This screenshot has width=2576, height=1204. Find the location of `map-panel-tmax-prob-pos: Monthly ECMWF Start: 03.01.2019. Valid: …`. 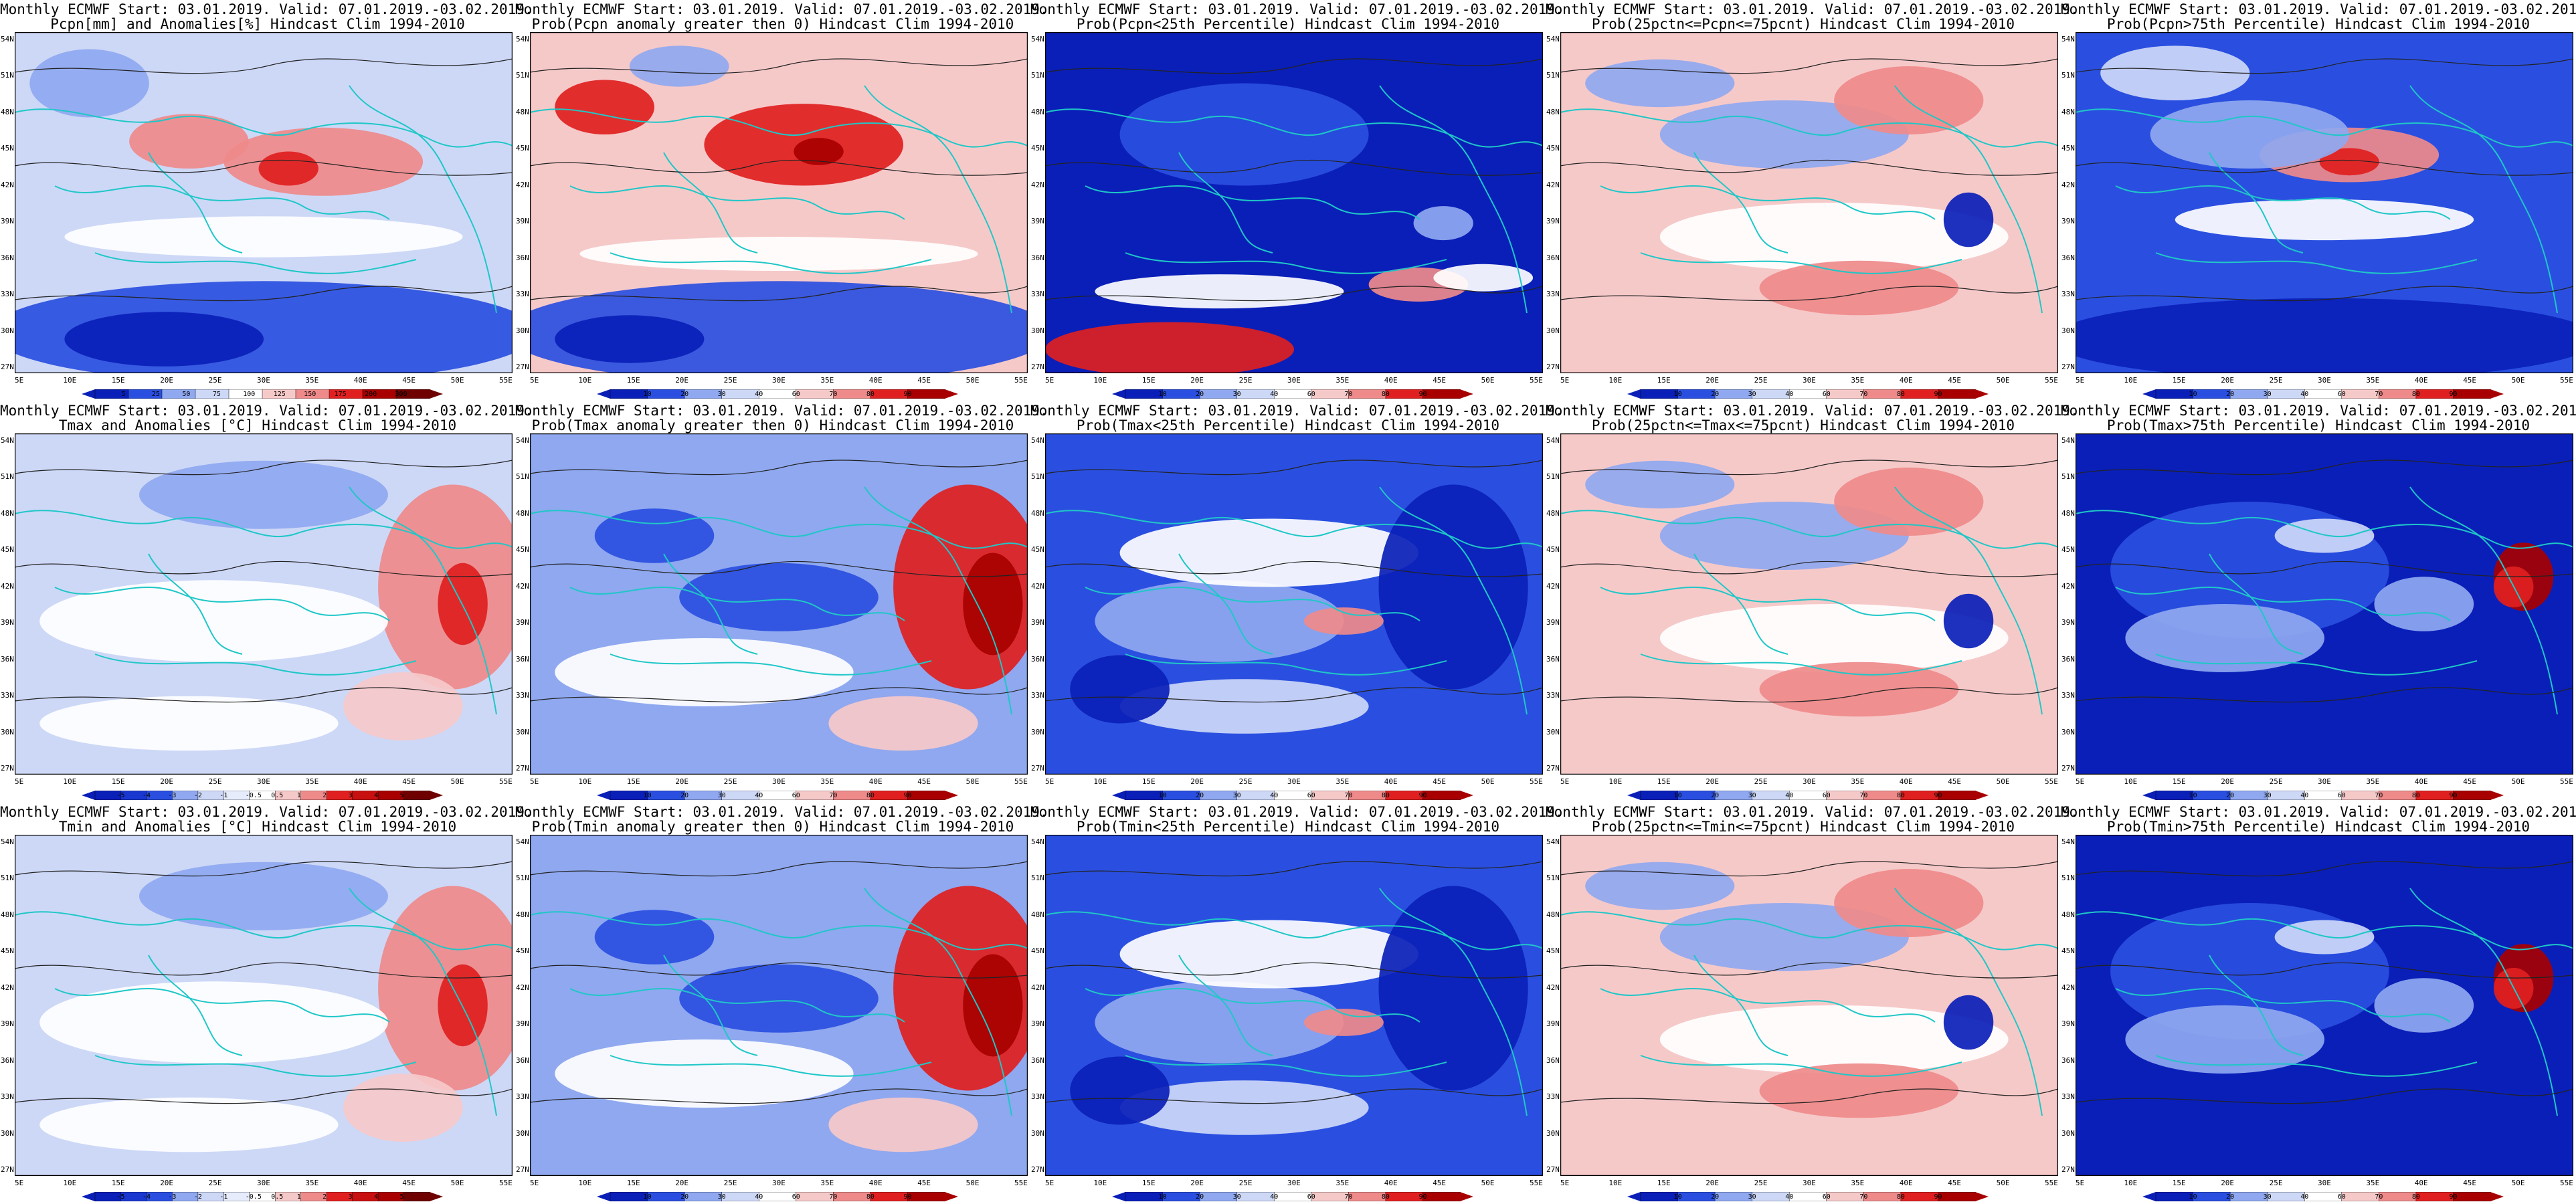

map-panel-tmax-prob-pos: Monthly ECMWF Start: 03.01.2019. Valid: … is located at coordinates (782, 602).